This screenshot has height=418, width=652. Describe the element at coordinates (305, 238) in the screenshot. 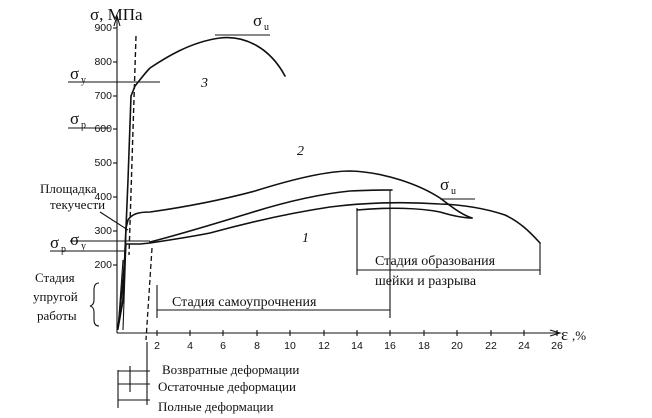

I see `curve-1-label: 1` at that location.